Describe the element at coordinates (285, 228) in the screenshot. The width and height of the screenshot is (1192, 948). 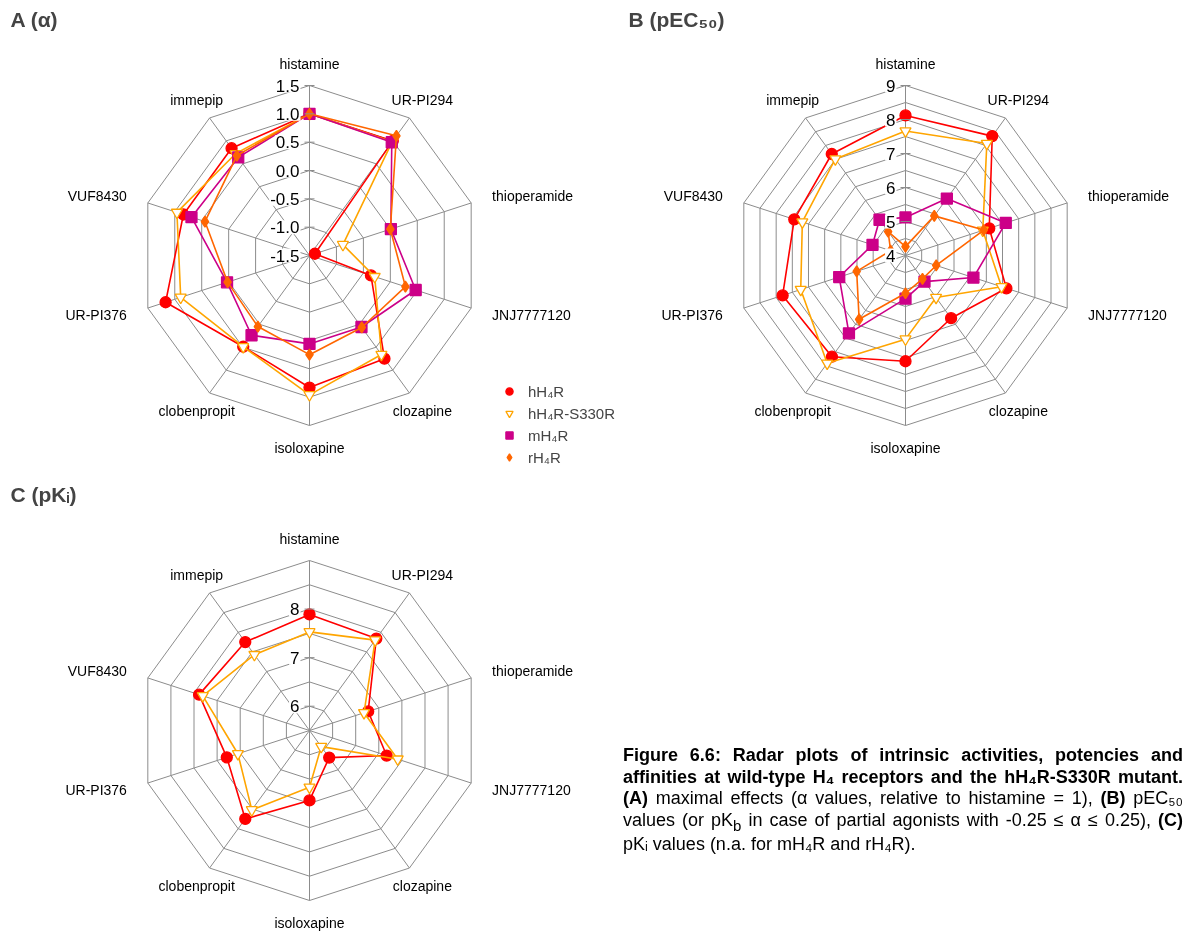
I see `y-tick-label: -1.0` at that location.